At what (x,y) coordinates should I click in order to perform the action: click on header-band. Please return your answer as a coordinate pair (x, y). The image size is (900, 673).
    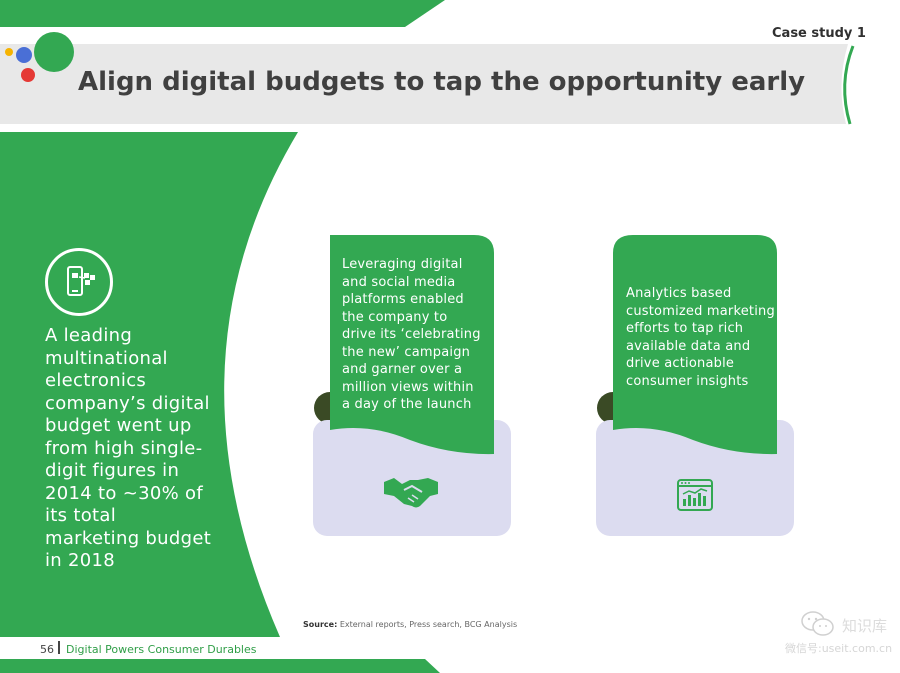
    Looking at the image, I should click on (427, 84).